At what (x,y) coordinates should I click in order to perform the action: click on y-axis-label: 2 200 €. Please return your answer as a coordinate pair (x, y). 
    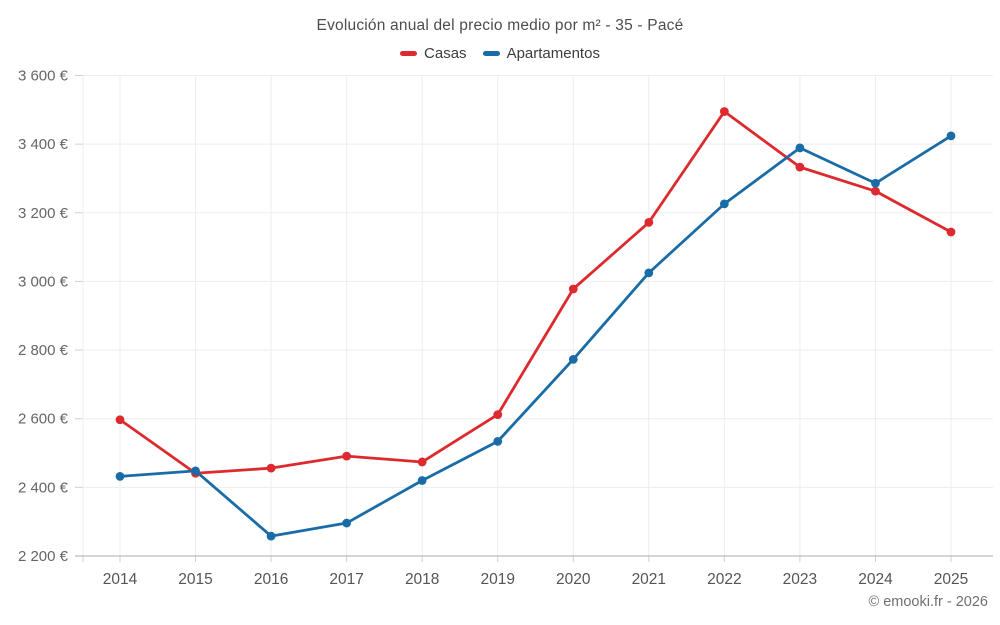
    Looking at the image, I should click on (43, 556).